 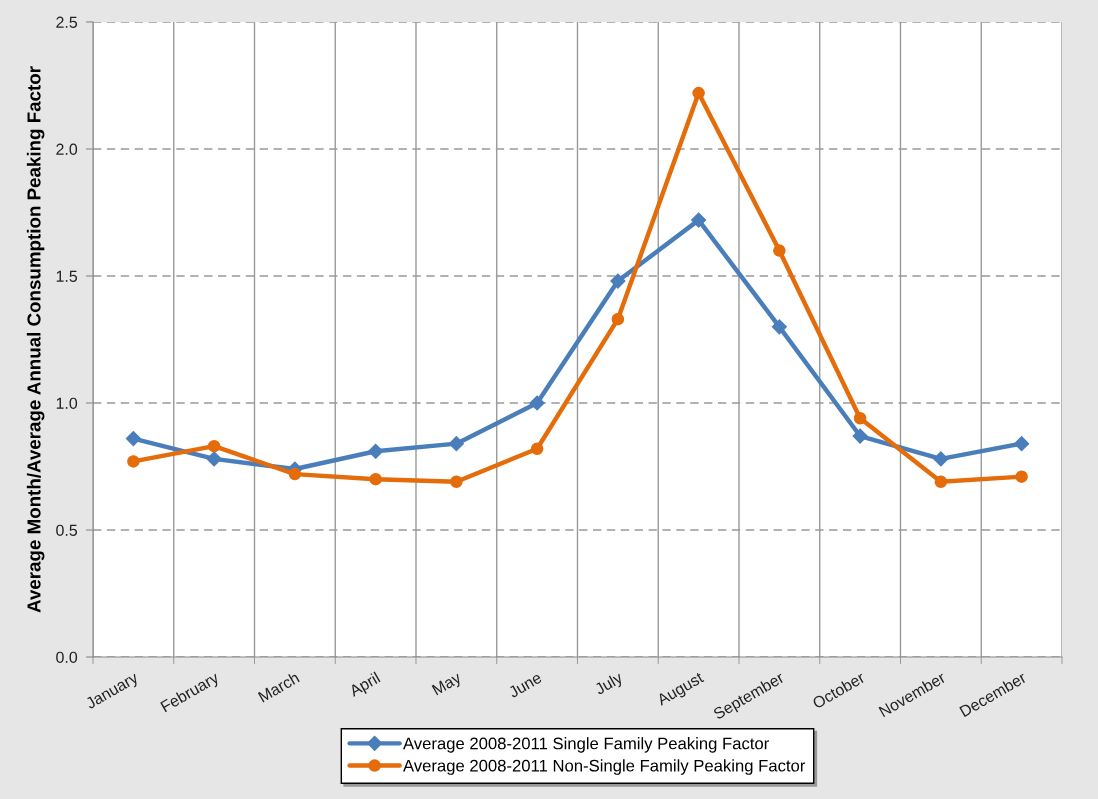 I want to click on y-tick-label: 1.5, so click(x=67, y=276).